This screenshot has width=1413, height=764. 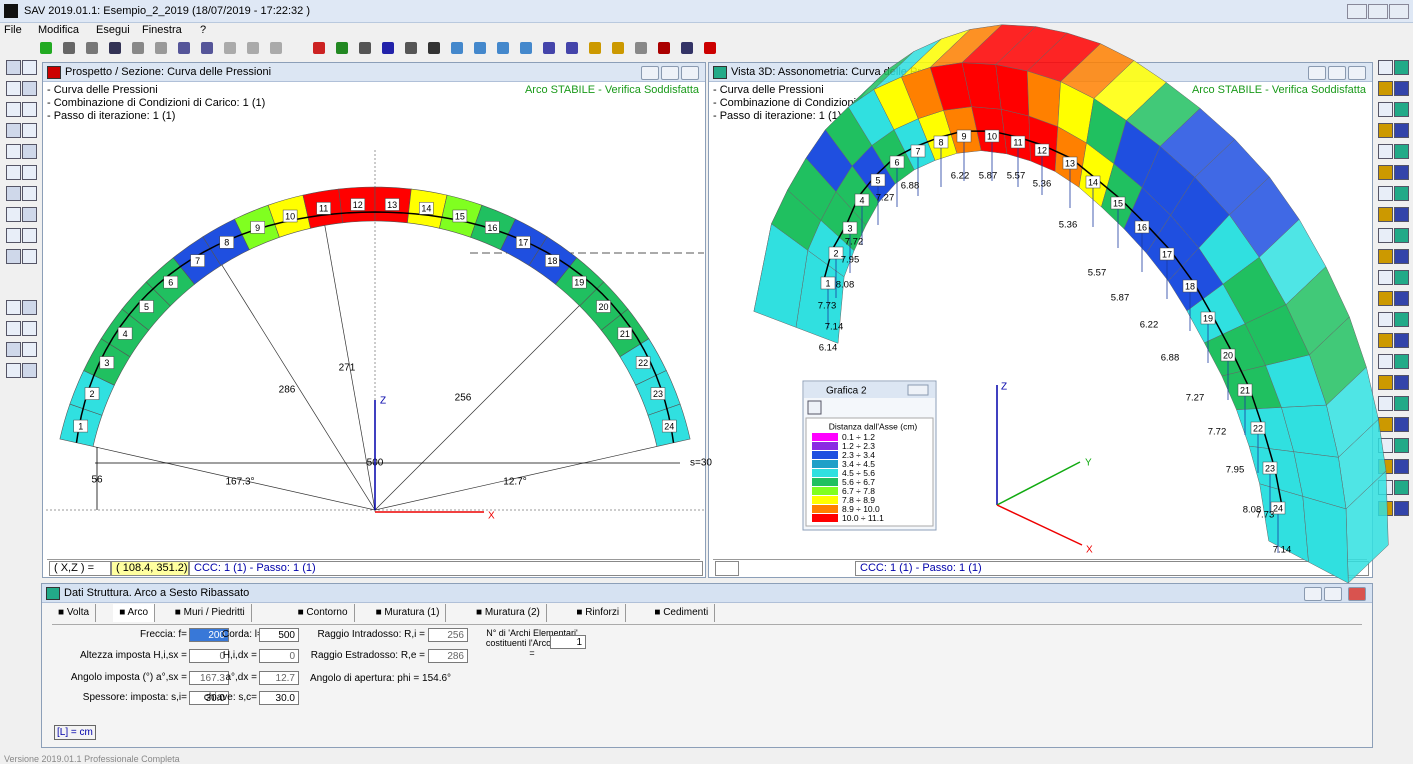 What do you see at coordinates (210, 613) in the screenshot?
I see `tab: ■ Muri / Piedritti` at bounding box center [210, 613].